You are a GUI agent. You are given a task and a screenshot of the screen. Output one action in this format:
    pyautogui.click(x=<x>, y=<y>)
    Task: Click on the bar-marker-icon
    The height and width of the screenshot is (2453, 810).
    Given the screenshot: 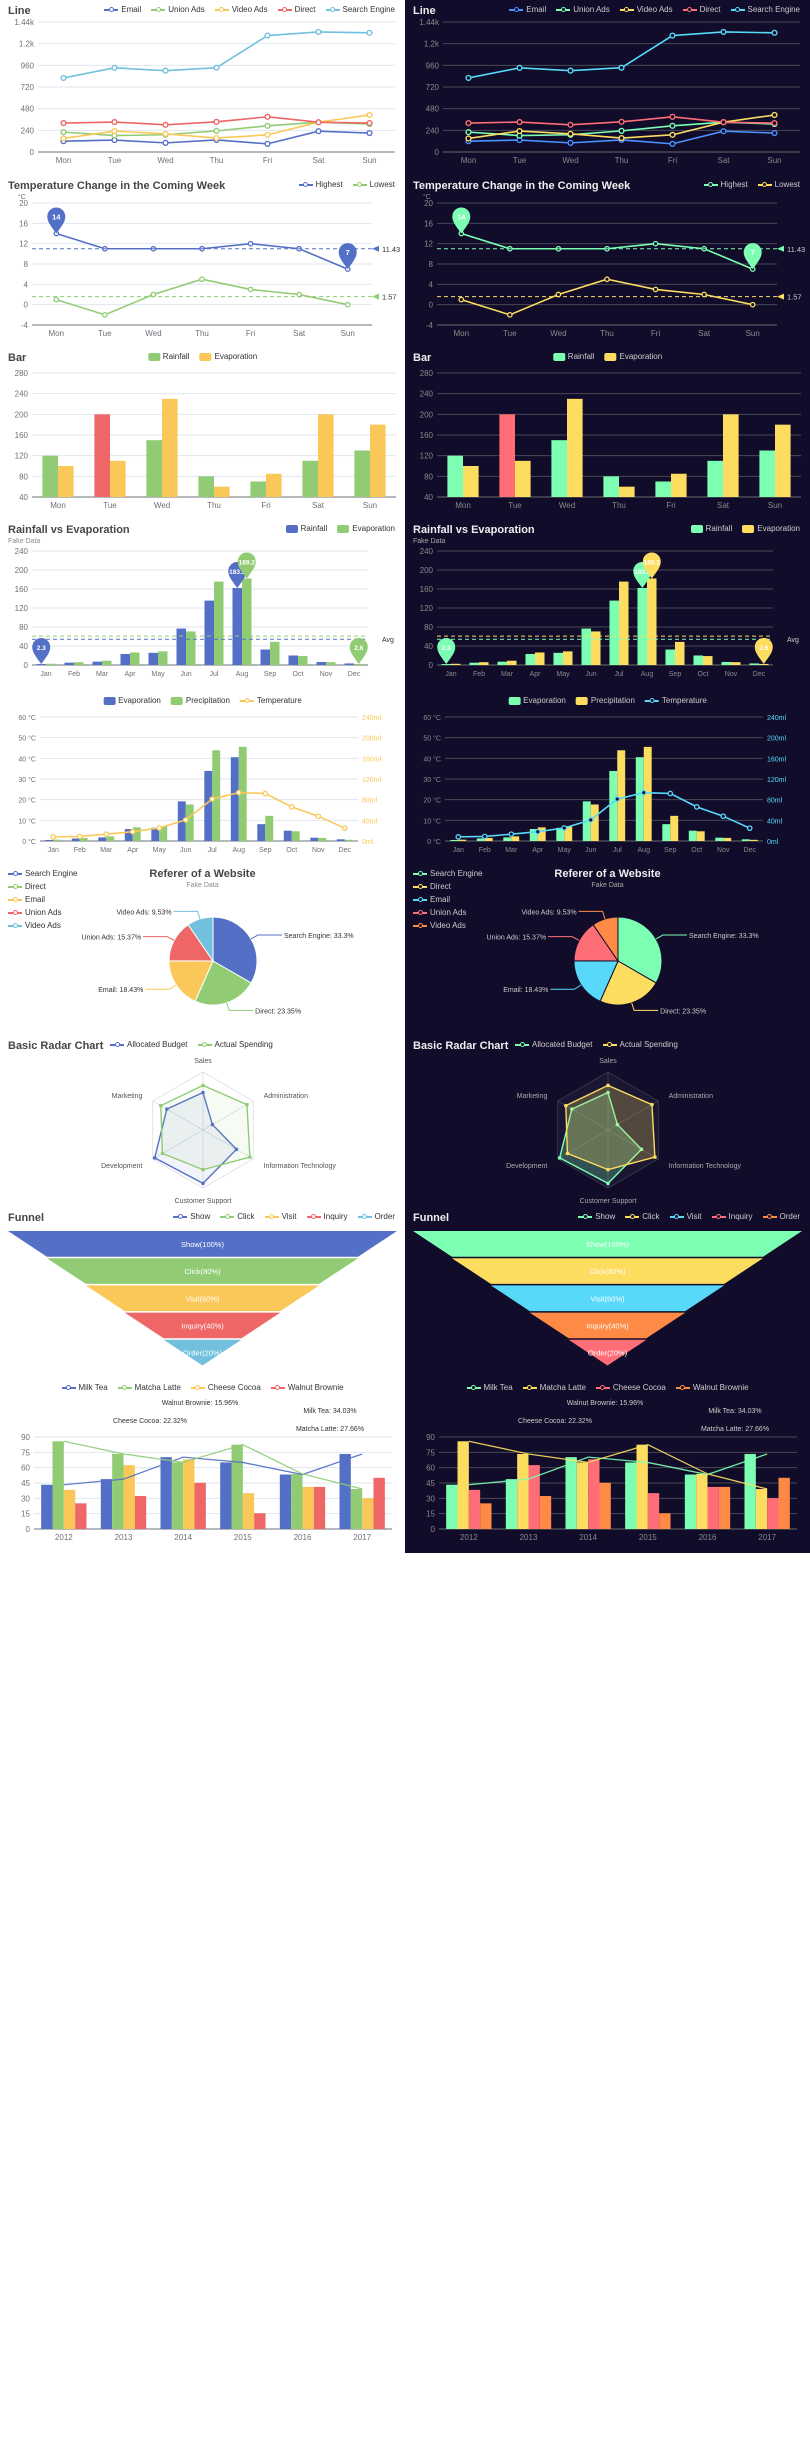 What is the action you would take?
    pyautogui.click(x=109, y=700)
    